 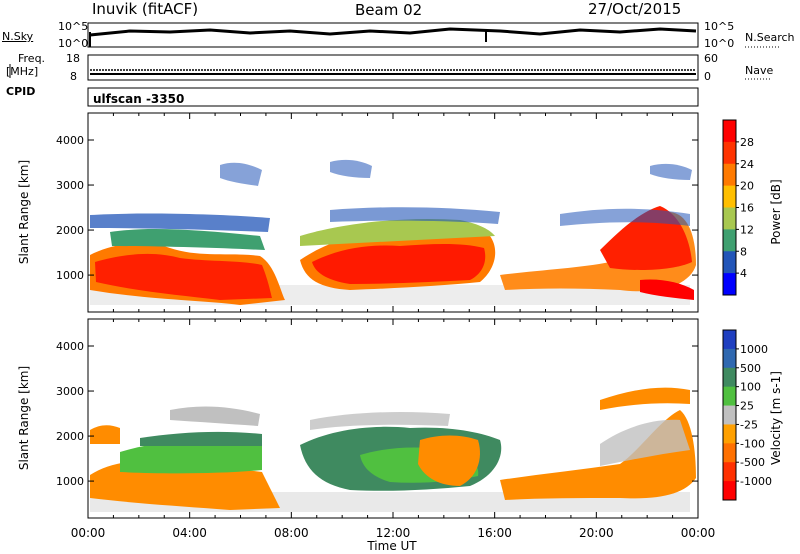 What do you see at coordinates (719, 26) in the screenshot?
I see `nsearch-tick-top: 10^5` at bounding box center [719, 26].